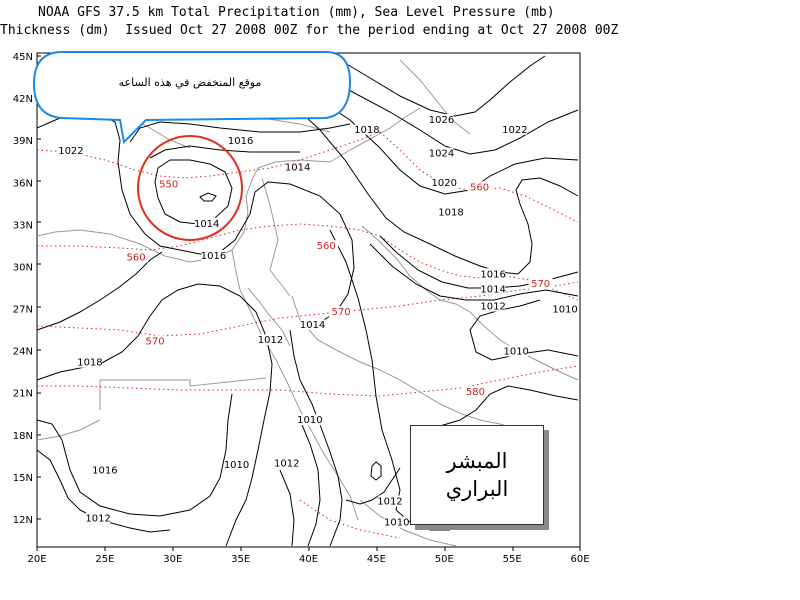 Image resolution: width=800 pixels, height=600 pixels. Describe the element at coordinates (190, 188) in the screenshot. I see `low-highlight-circle` at that location.